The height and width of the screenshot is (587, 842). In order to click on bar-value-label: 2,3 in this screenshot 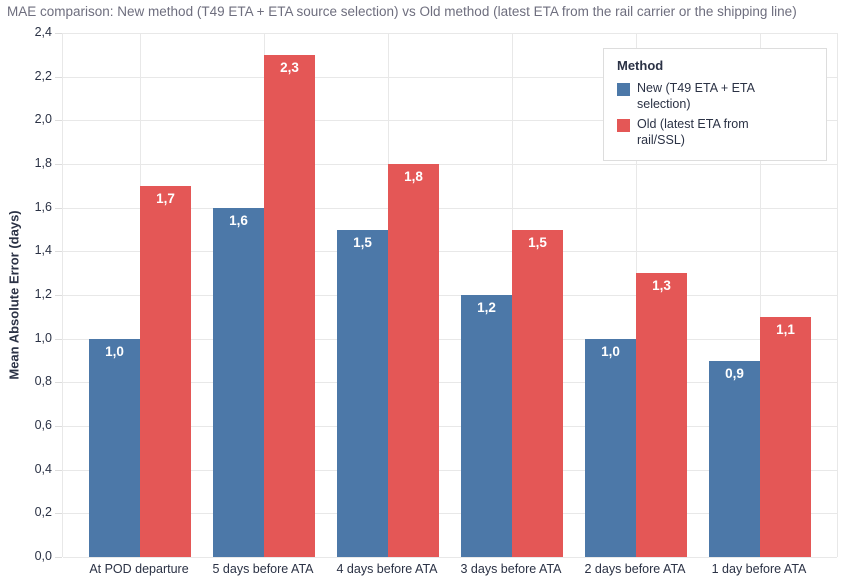, I will do `click(289, 67)`.